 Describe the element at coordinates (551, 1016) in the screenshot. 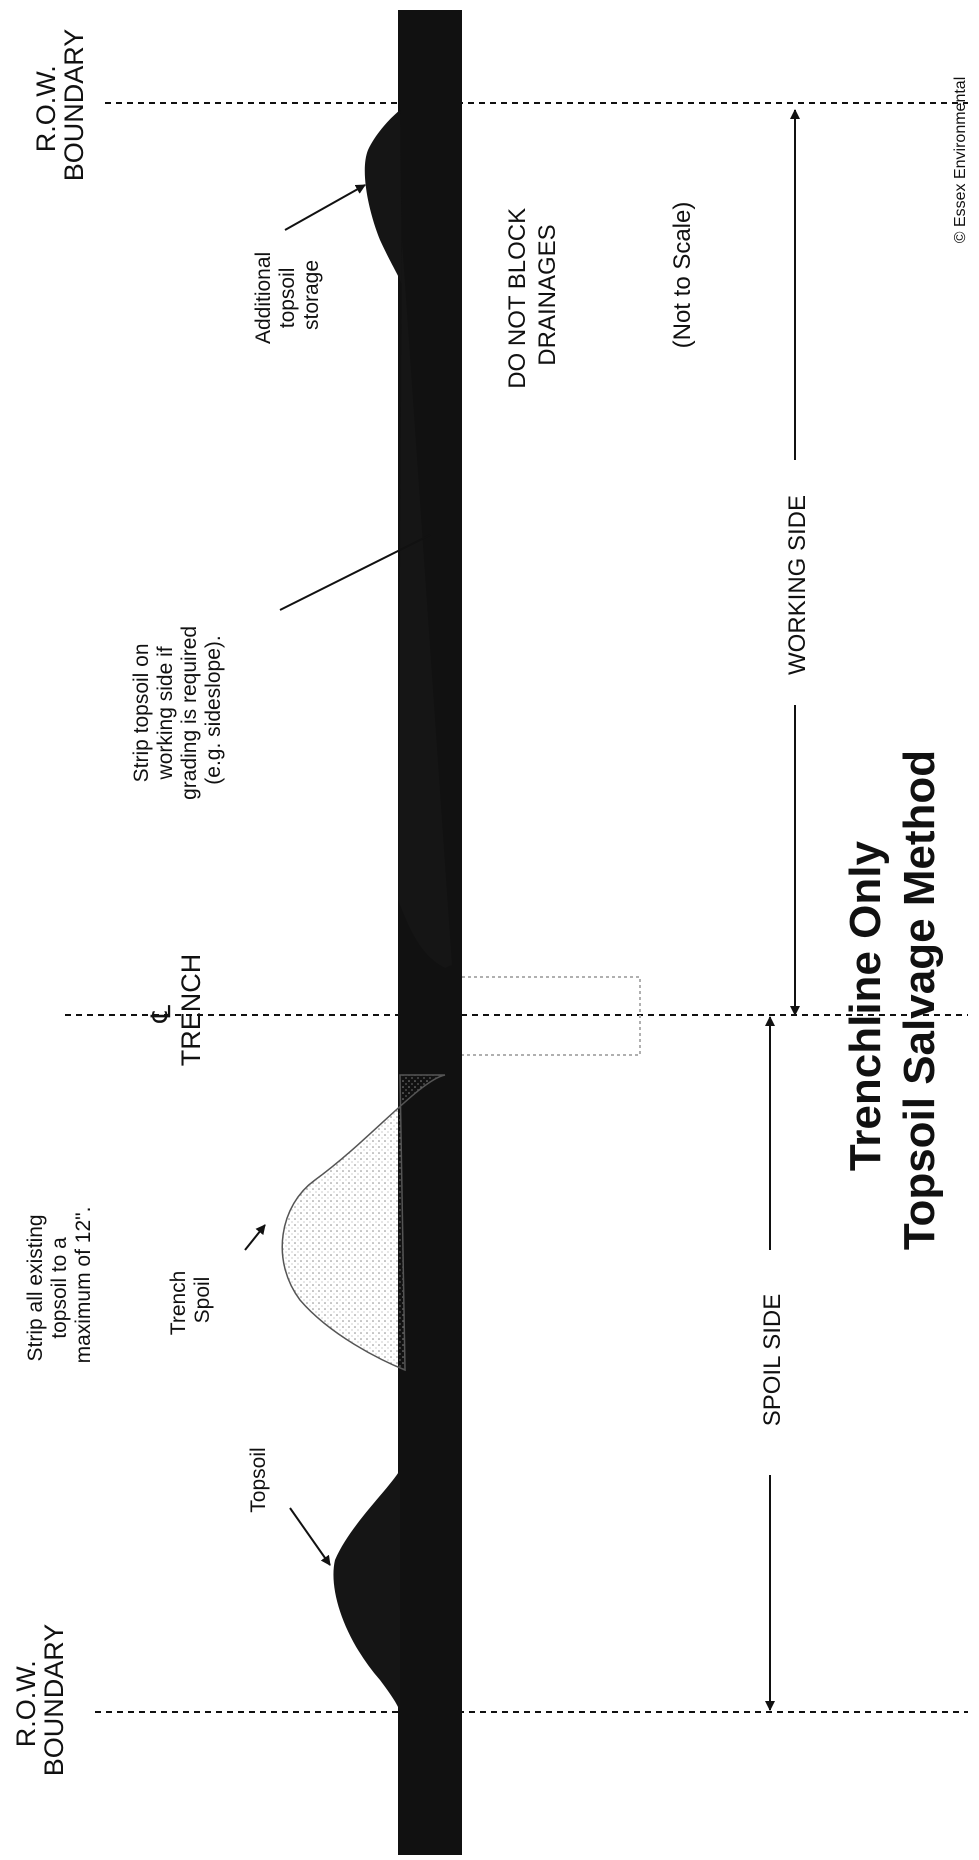

I see `trench-outline` at that location.